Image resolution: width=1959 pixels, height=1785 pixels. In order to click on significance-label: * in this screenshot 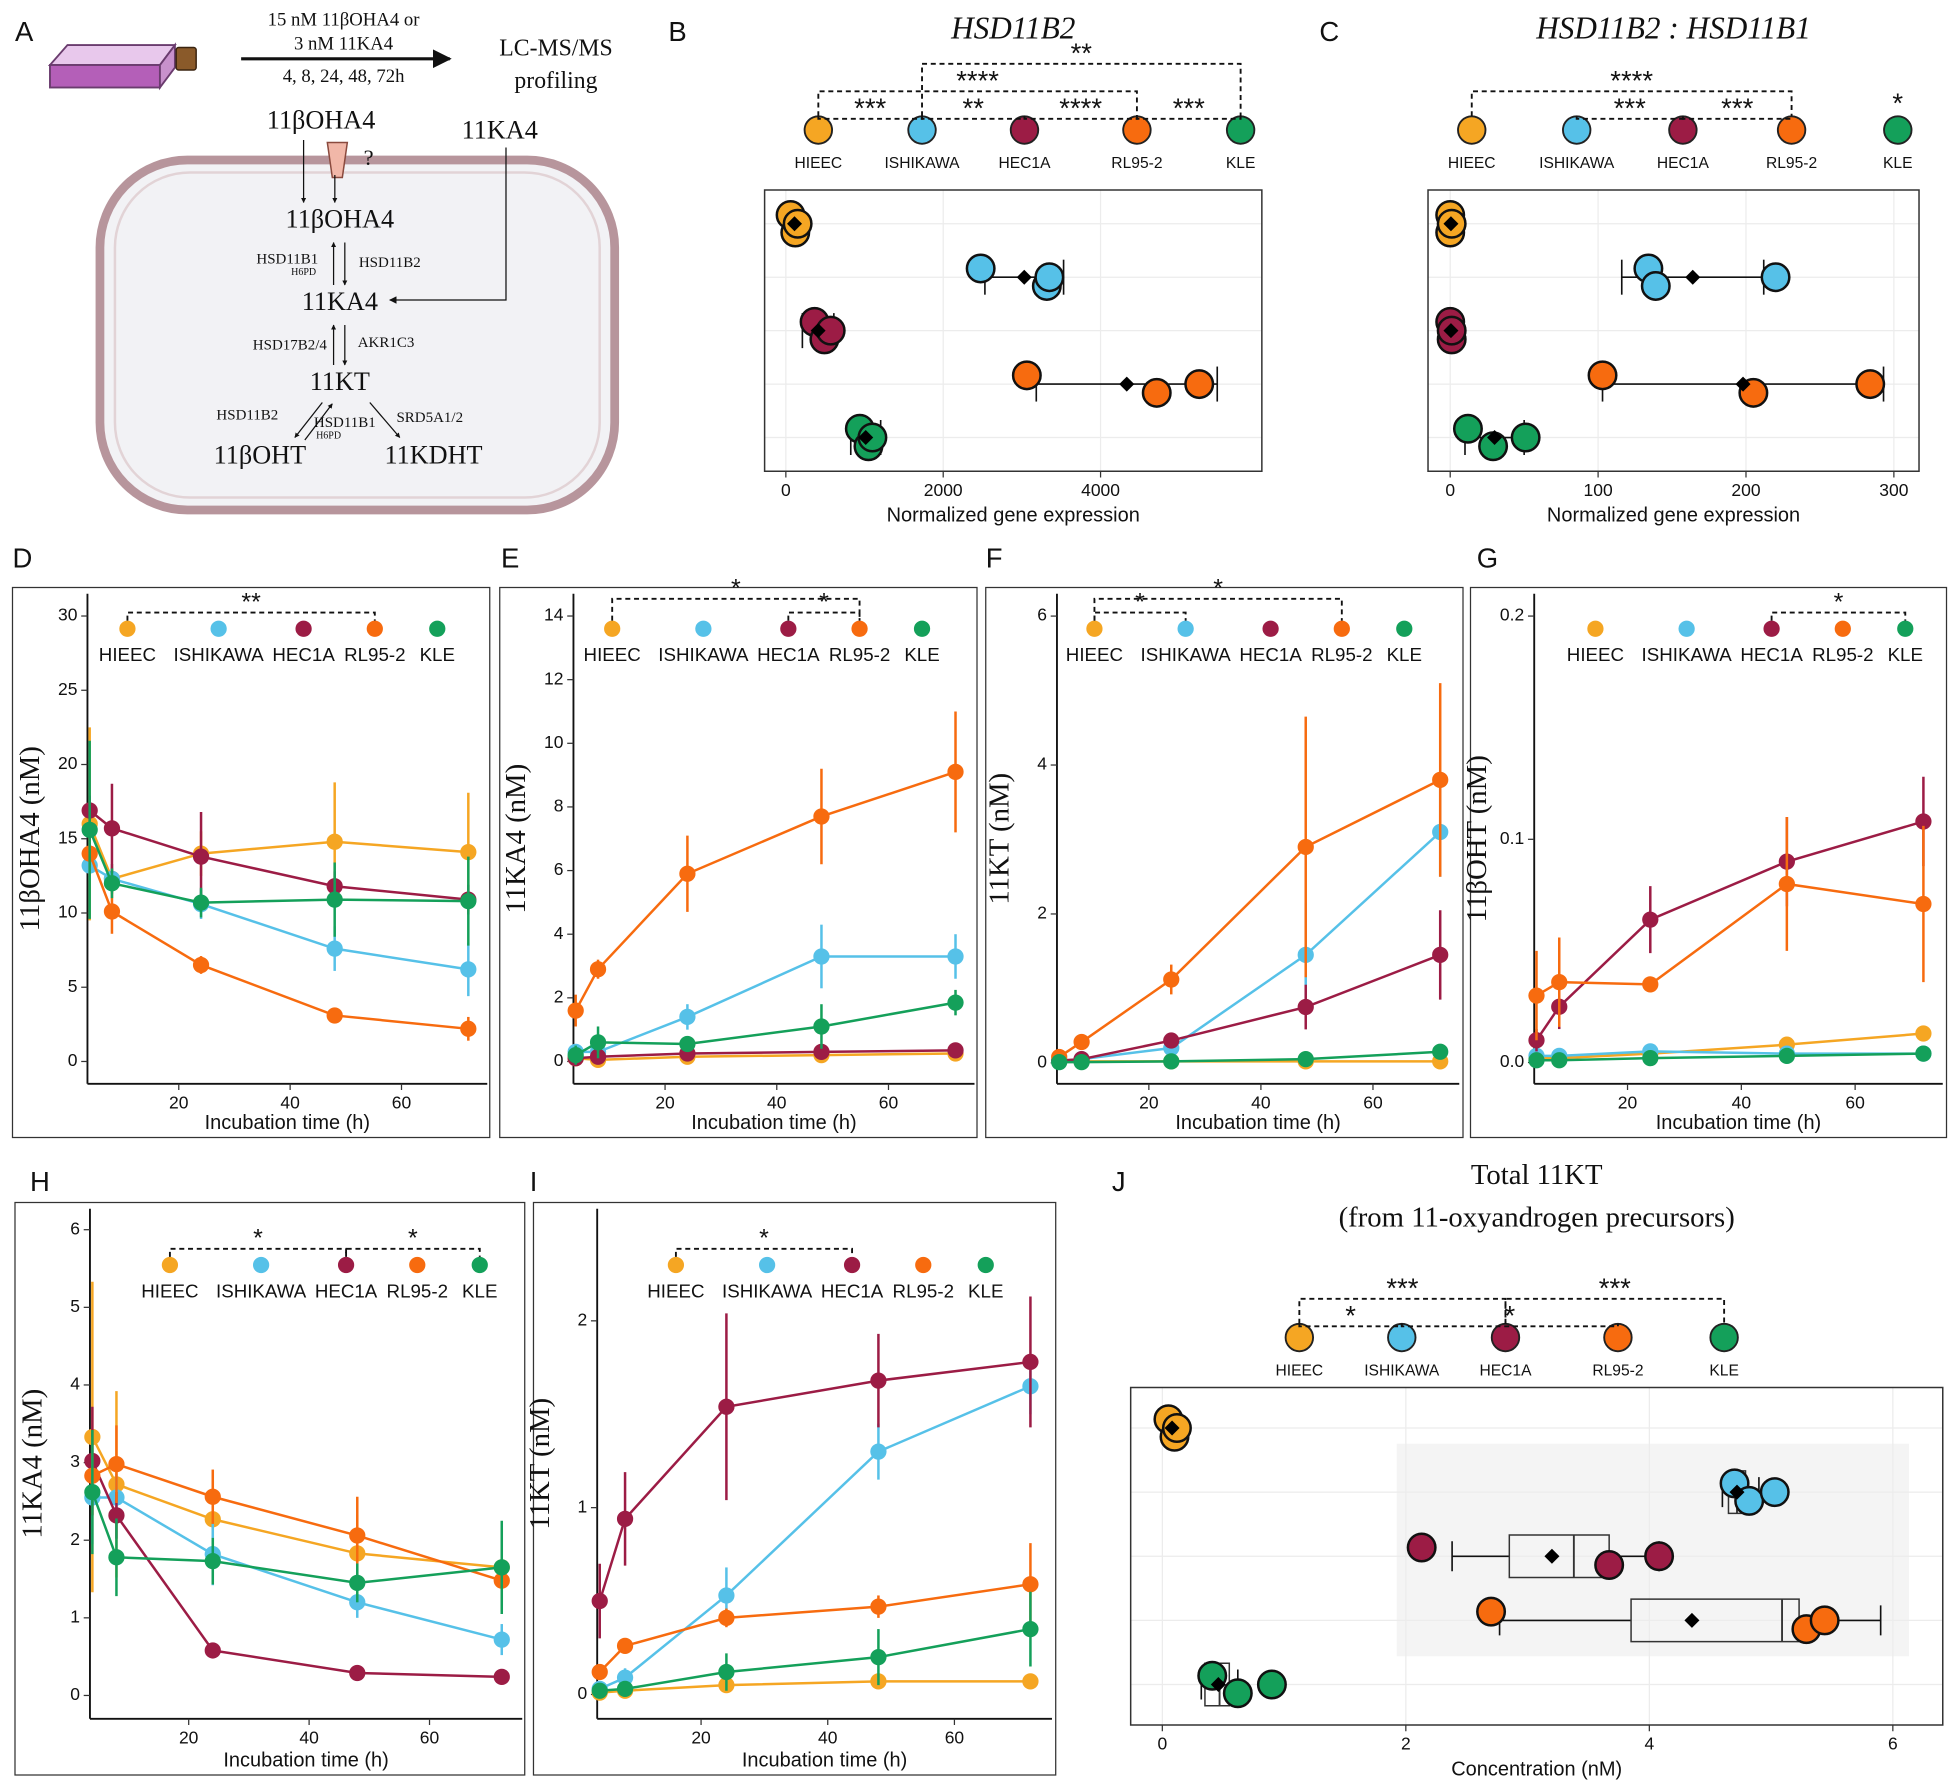, I will do `click(1350, 1315)`.